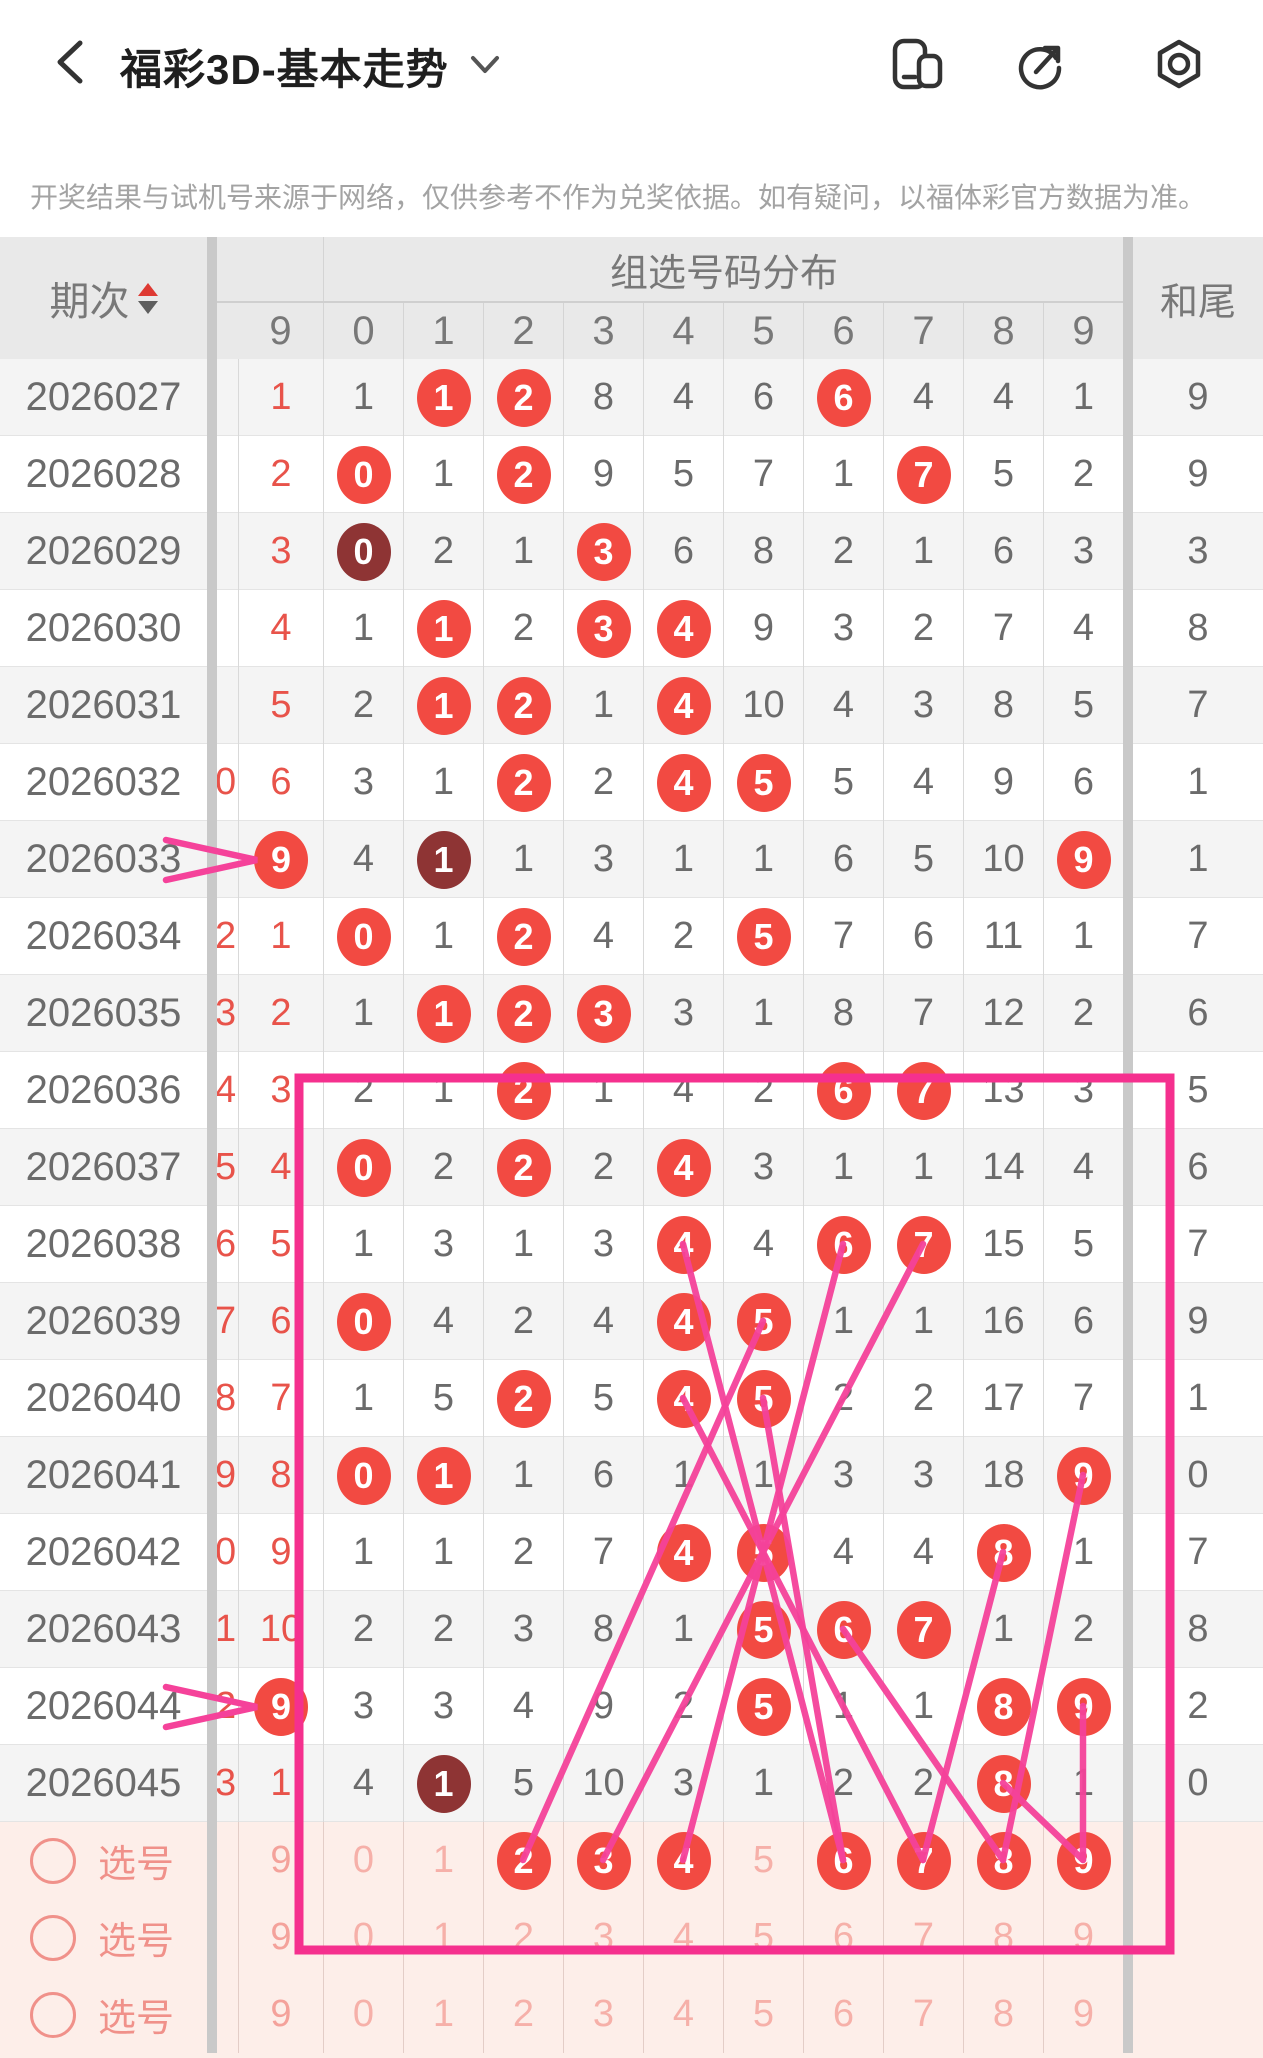 The image size is (1263, 2058). What do you see at coordinates (284, 69) in the screenshot?
I see `page-title: 福彩3D-基本走势` at bounding box center [284, 69].